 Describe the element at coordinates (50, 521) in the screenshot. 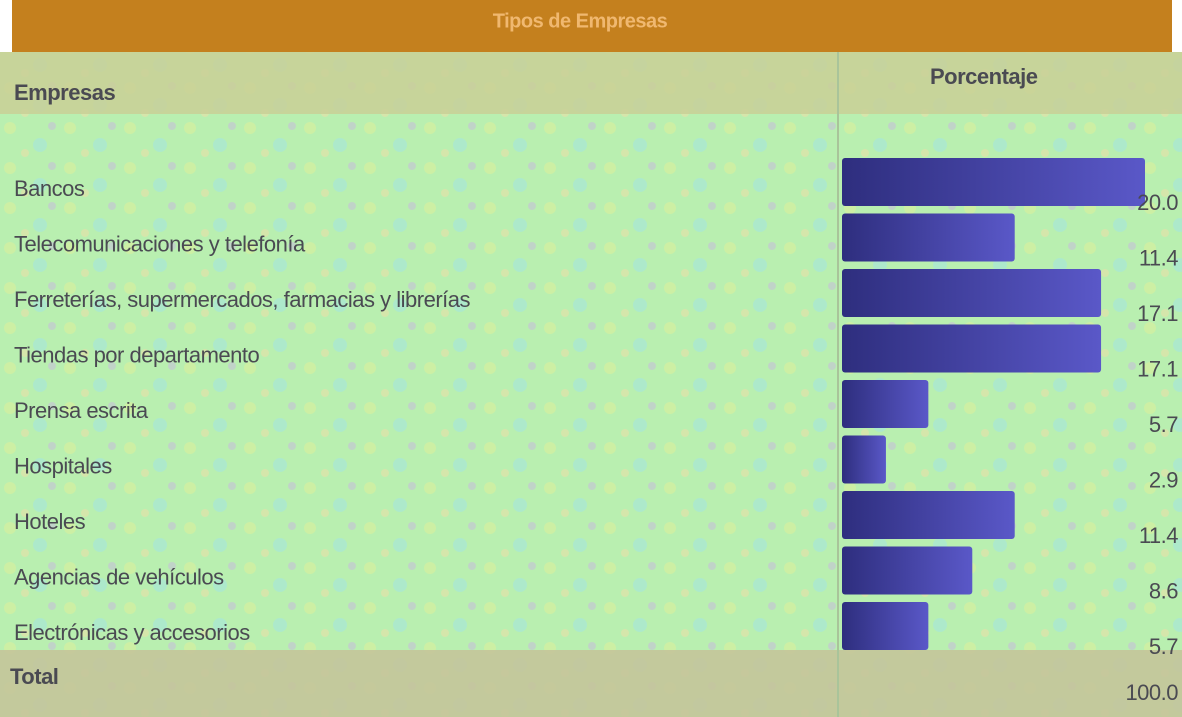

I see `category-label: Hoteles` at that location.